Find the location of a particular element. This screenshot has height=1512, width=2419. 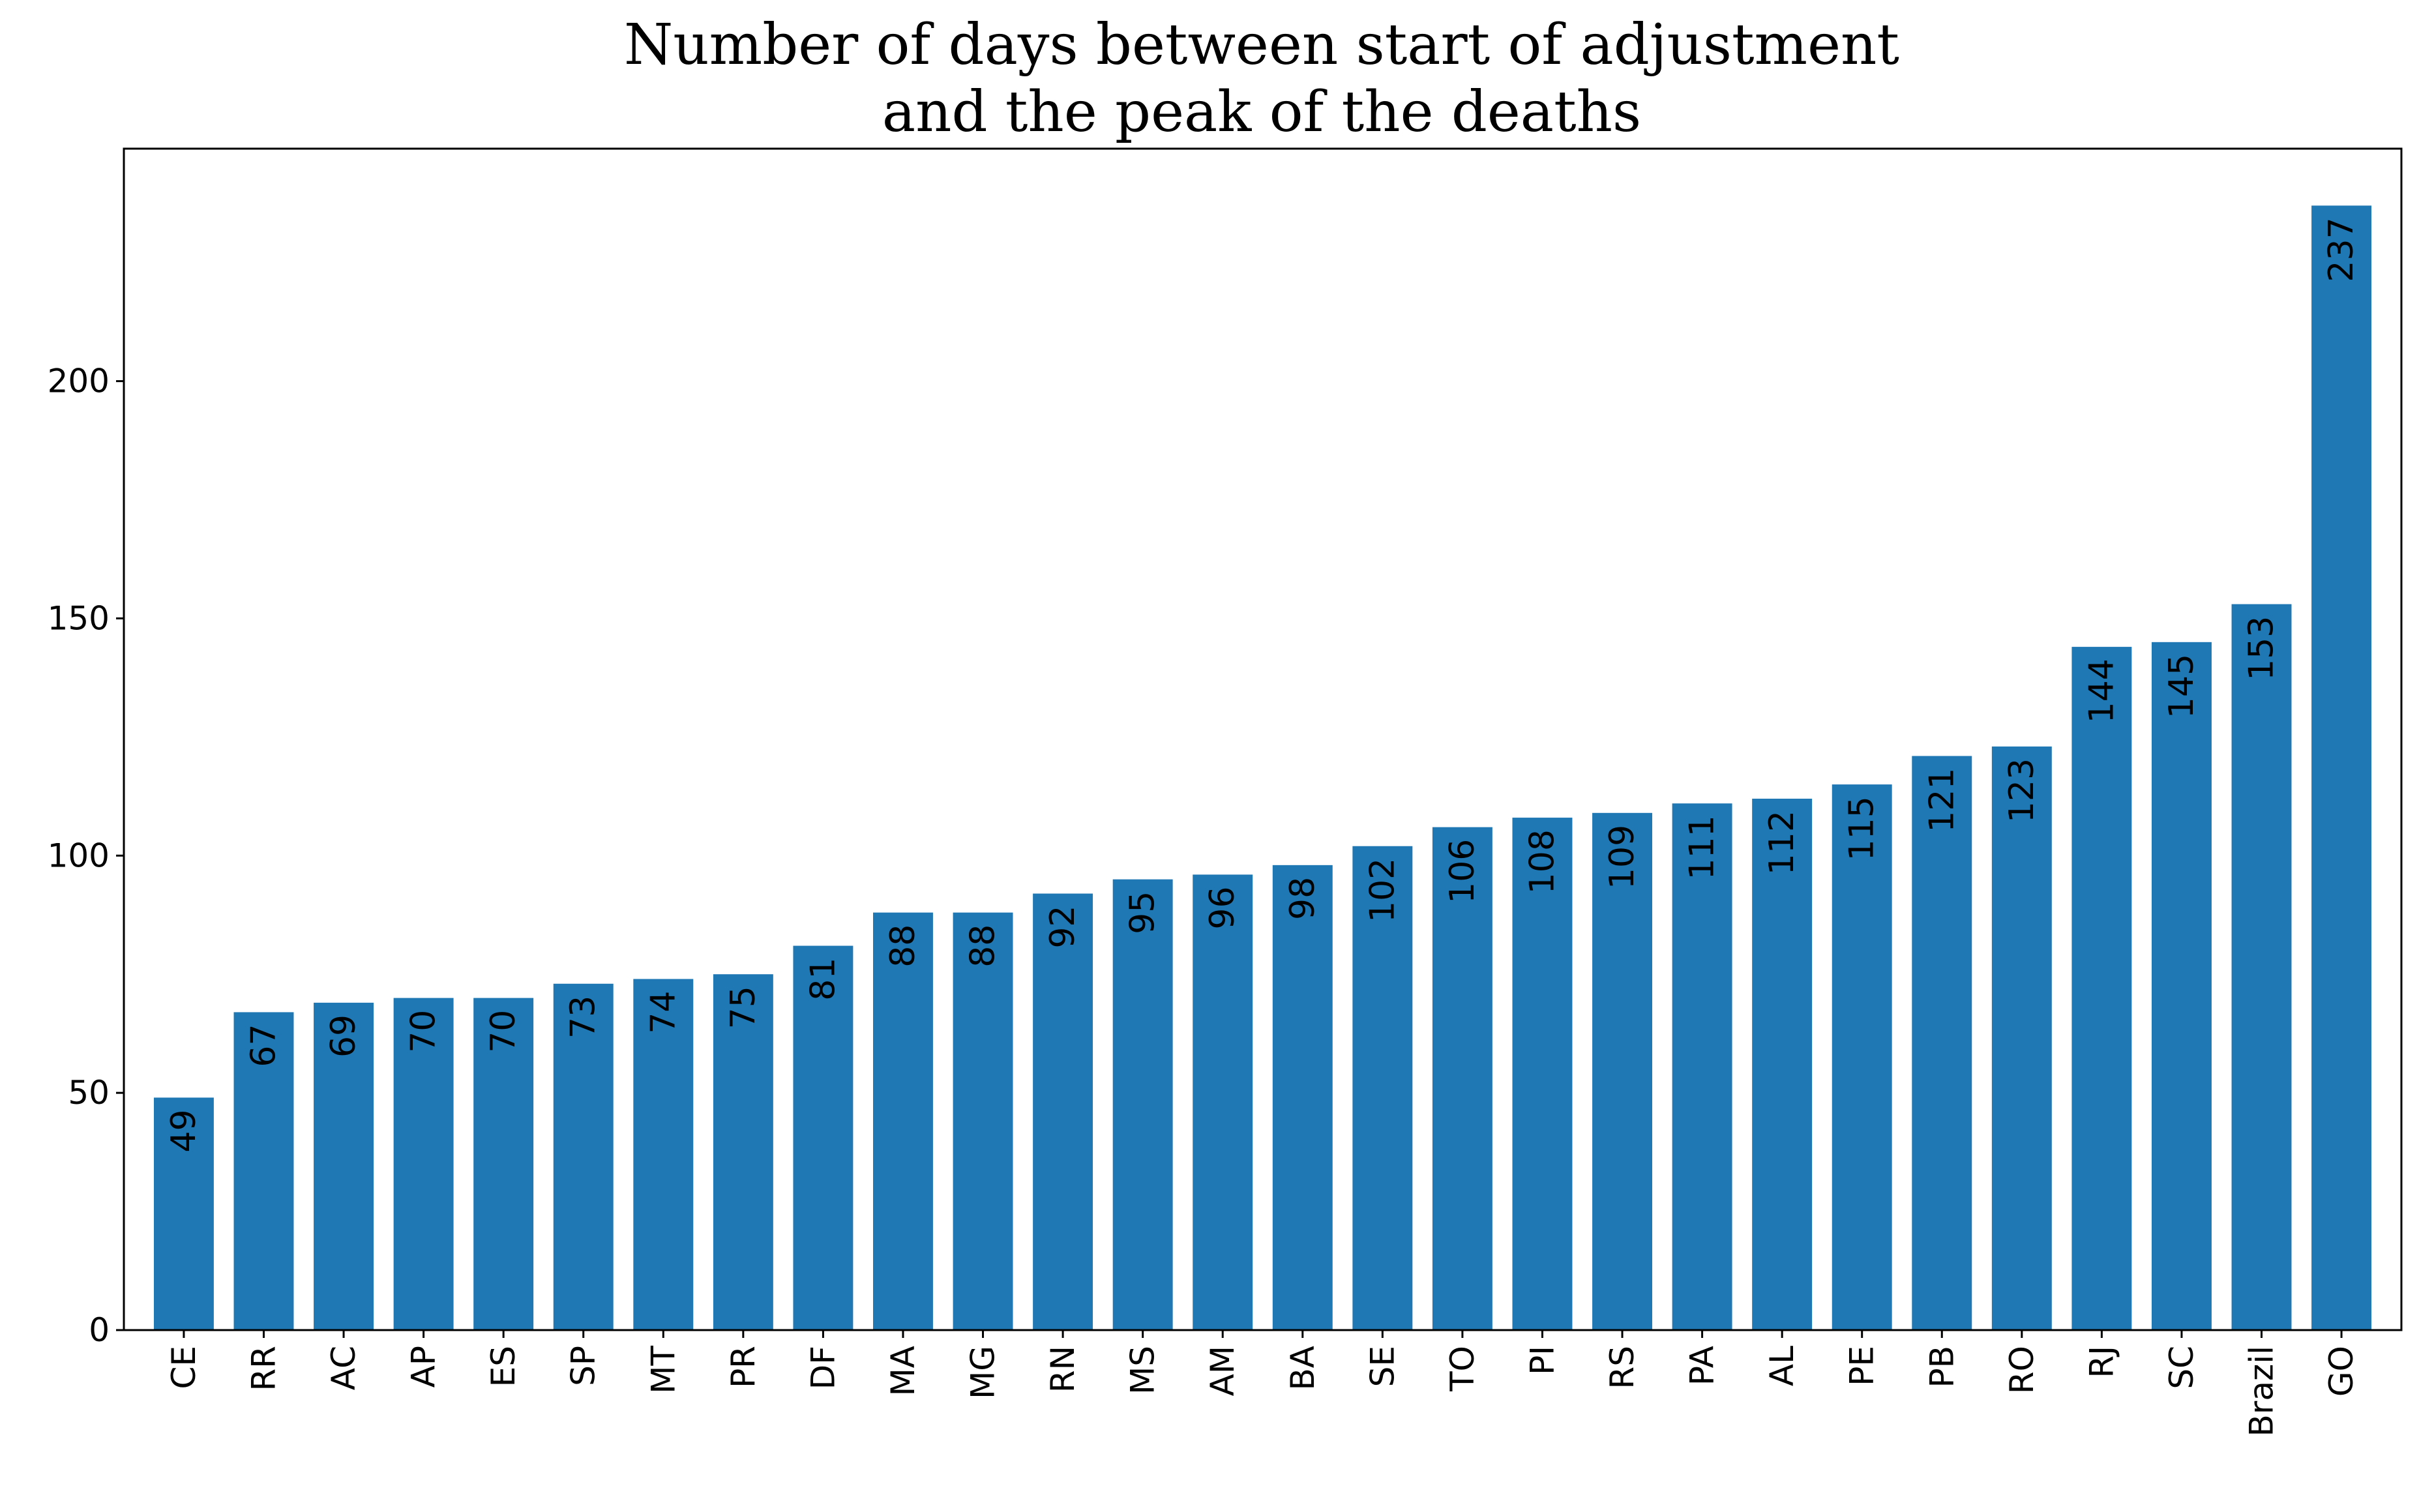

bar-value-label: 98 is located at coordinates (1303, 899).